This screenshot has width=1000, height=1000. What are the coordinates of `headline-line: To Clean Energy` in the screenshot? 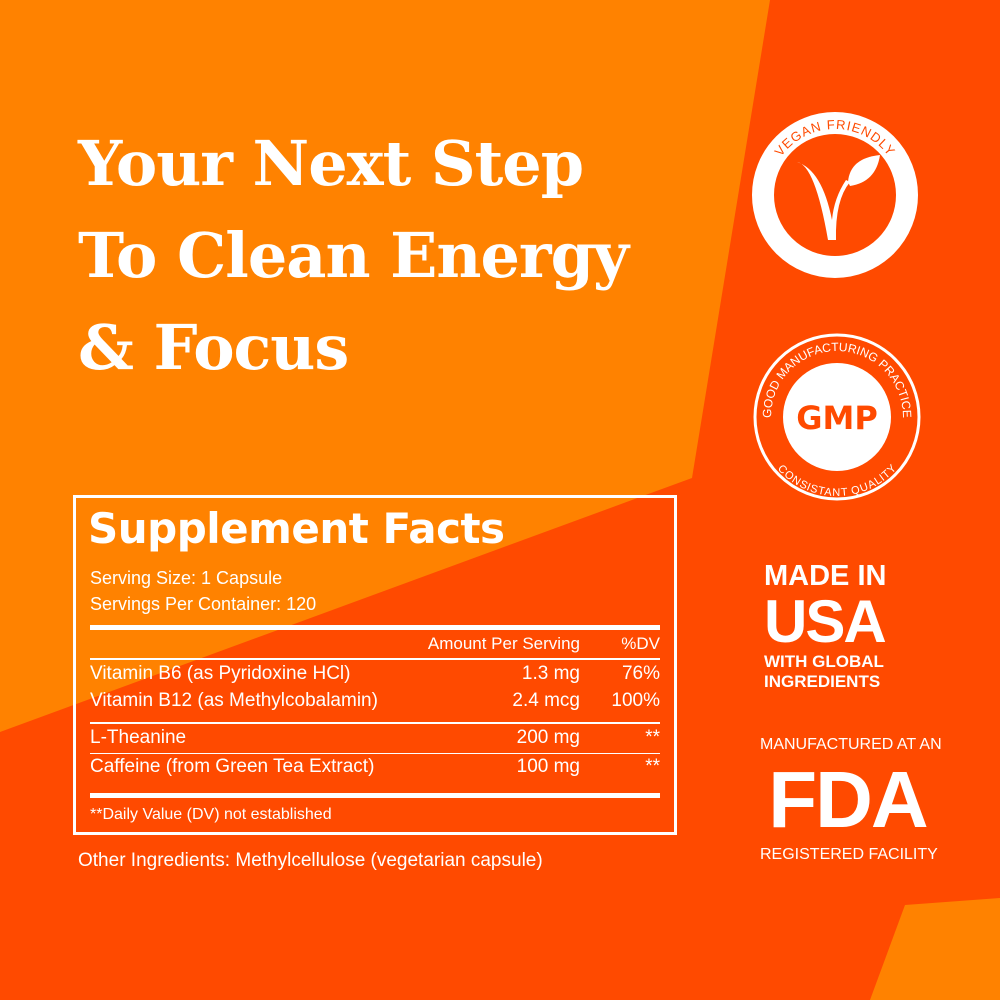 It's located at (353, 255).